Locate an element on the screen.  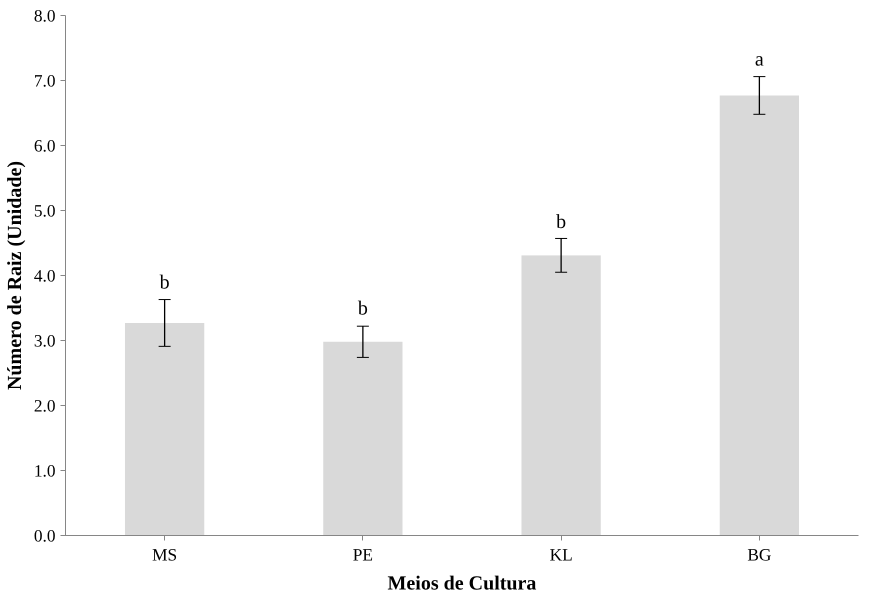
y-tick-label: 4.0 is located at coordinates (45, 276).